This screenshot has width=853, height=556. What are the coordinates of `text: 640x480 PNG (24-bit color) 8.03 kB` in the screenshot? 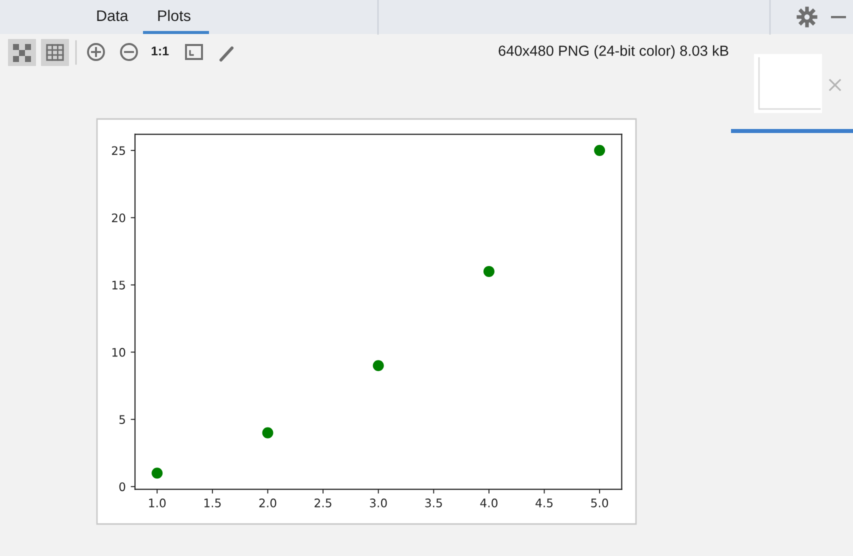 It's located at (613, 52).